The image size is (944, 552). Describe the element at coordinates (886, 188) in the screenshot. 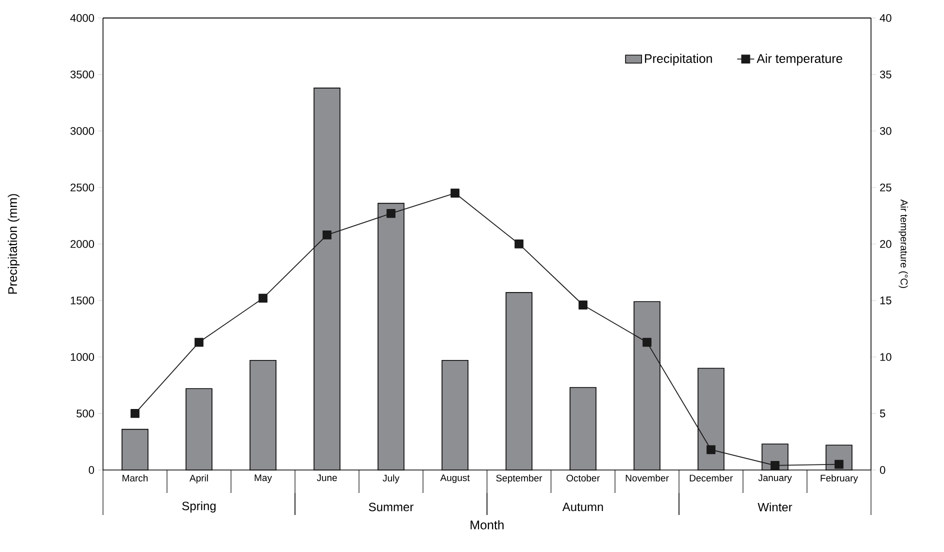

I see `y2-tick-label: 25` at that location.